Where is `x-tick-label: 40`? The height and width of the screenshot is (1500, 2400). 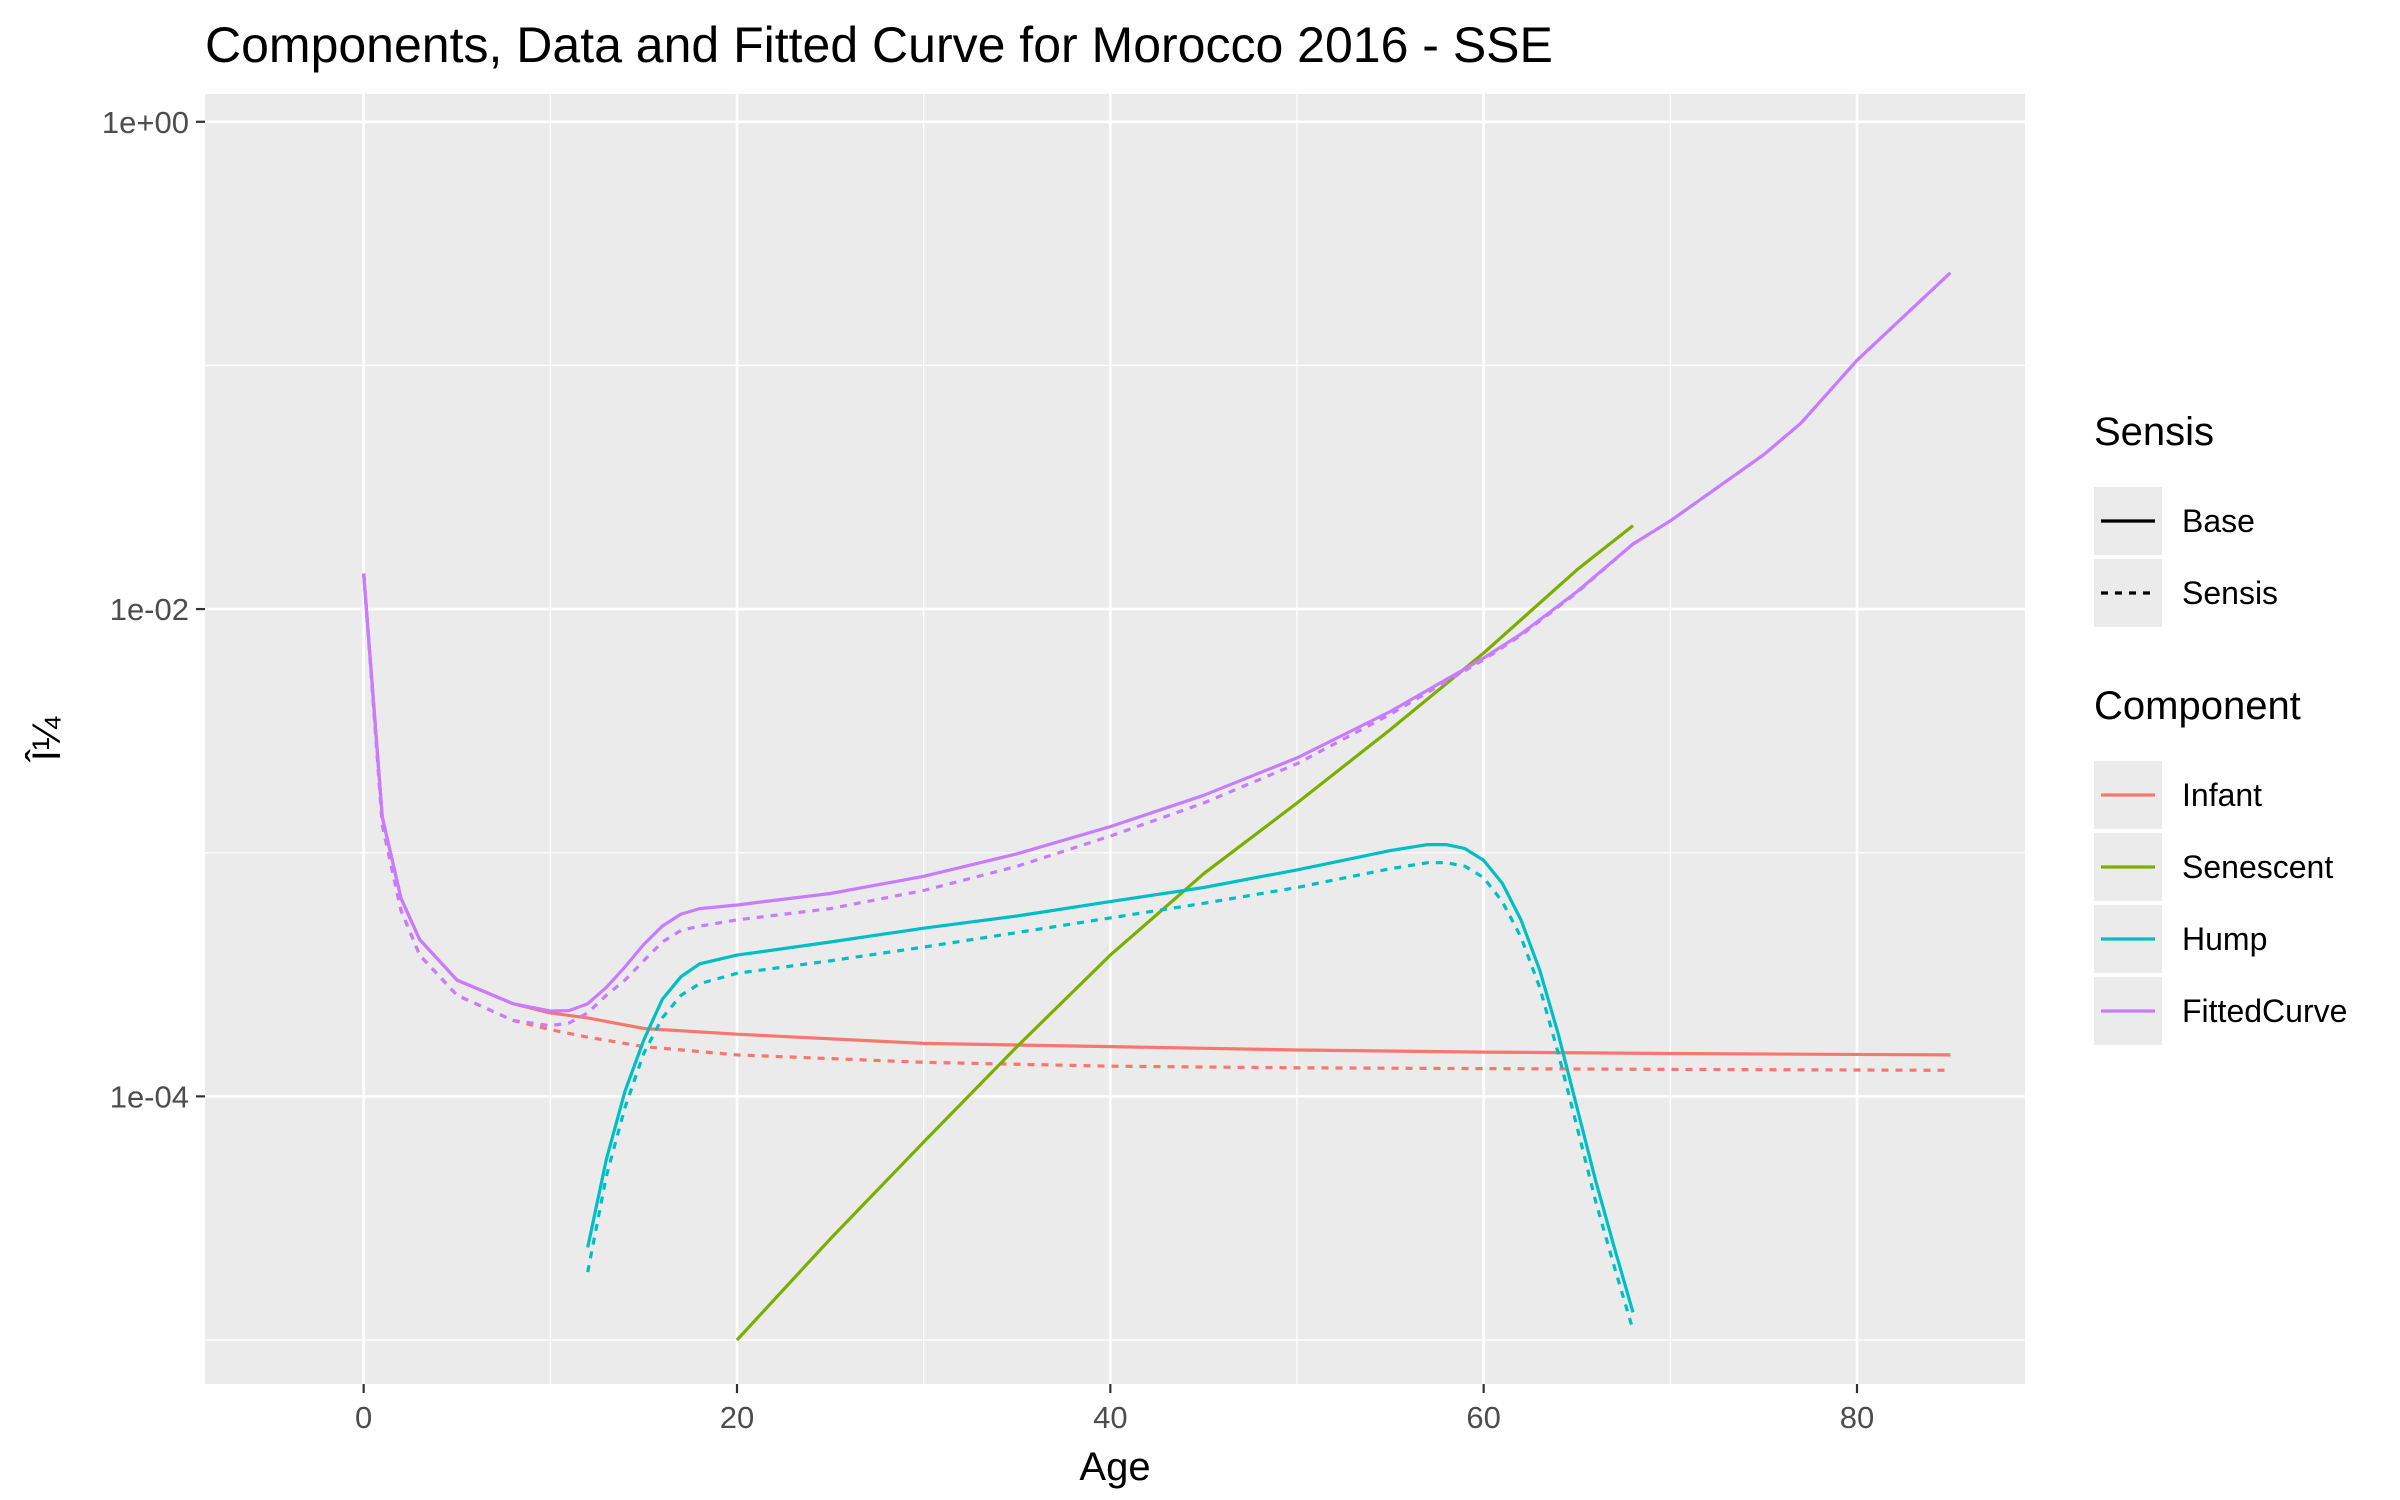 x-tick-label: 40 is located at coordinates (1110, 1417).